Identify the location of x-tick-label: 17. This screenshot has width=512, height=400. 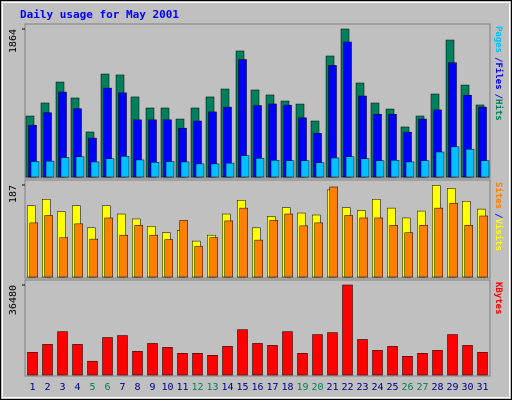
(272, 387).